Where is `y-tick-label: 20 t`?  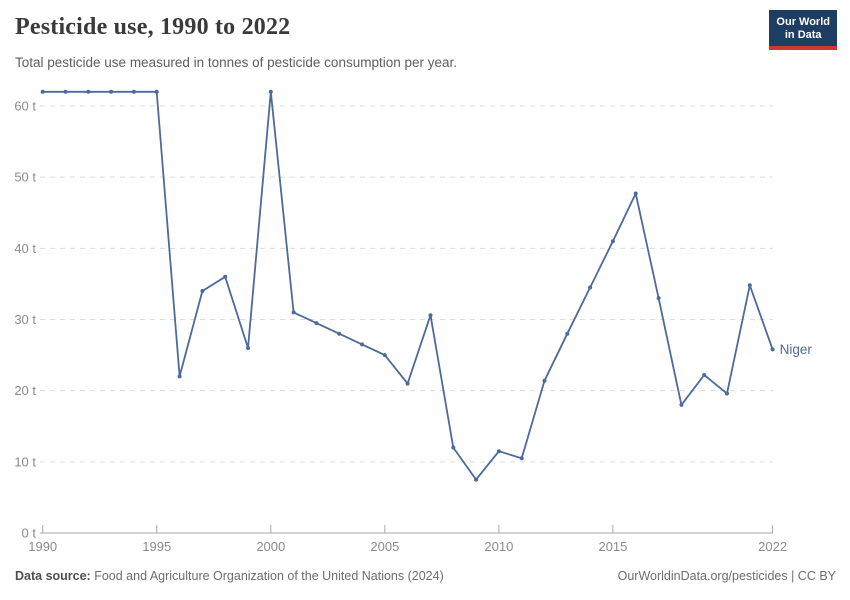 y-tick-label: 20 t is located at coordinates (25, 390).